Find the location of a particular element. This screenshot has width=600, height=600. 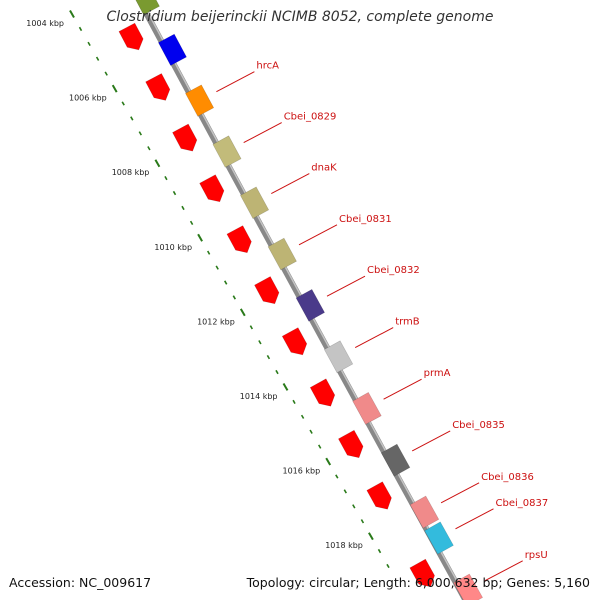

gene-label: dnaK is located at coordinates (324, 168).